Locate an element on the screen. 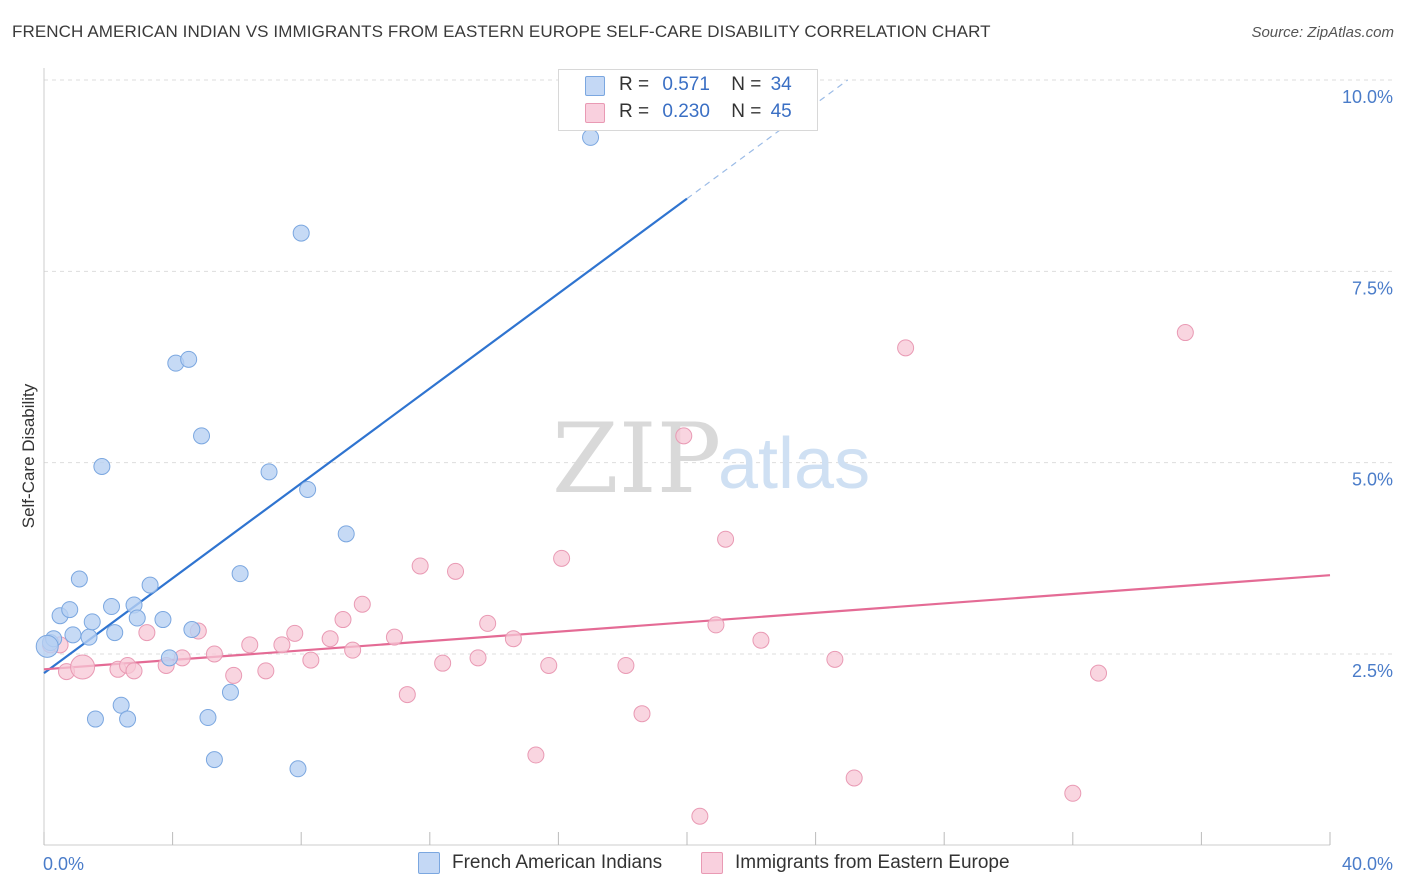  trend-line-series2 is located at coordinates (687, 622).